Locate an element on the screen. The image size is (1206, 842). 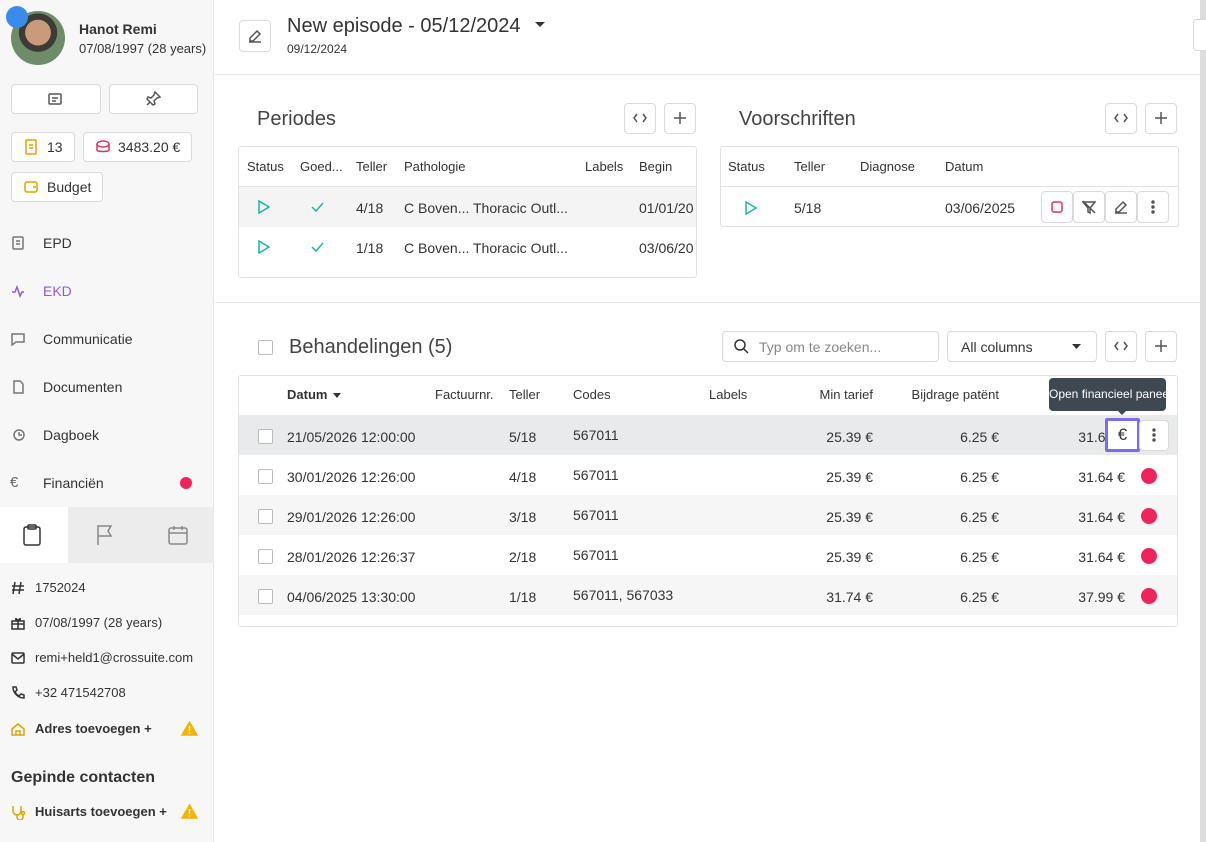
pinned-title: Gepinde contacten is located at coordinates (83, 777).